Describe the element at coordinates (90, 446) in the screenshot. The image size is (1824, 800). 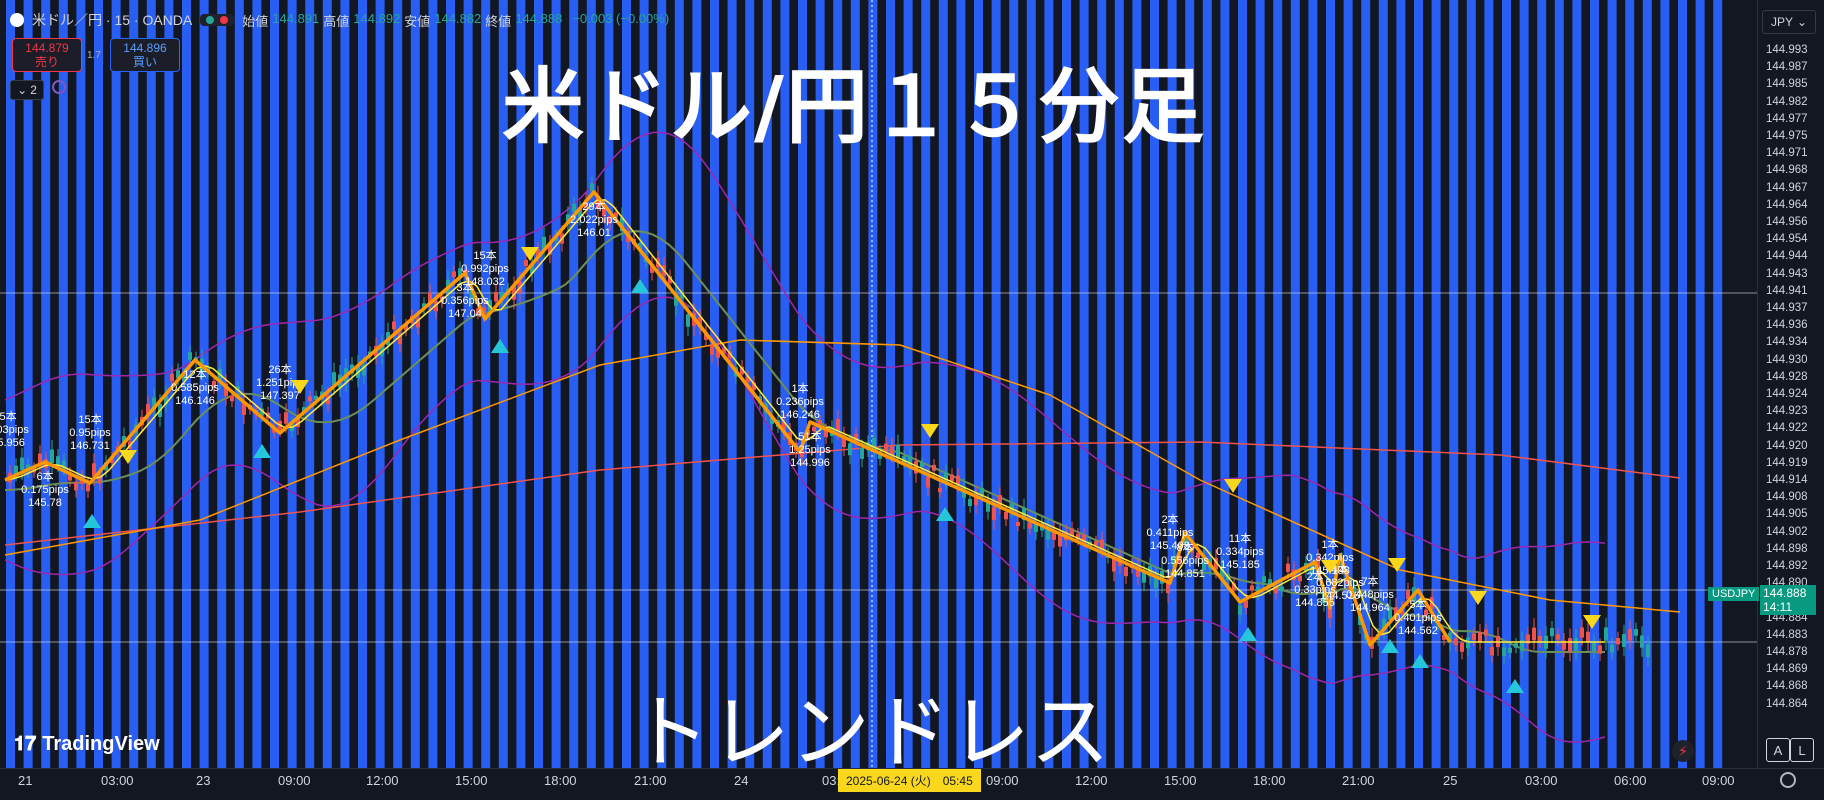
I see `zigzag-label: 146.731` at that location.